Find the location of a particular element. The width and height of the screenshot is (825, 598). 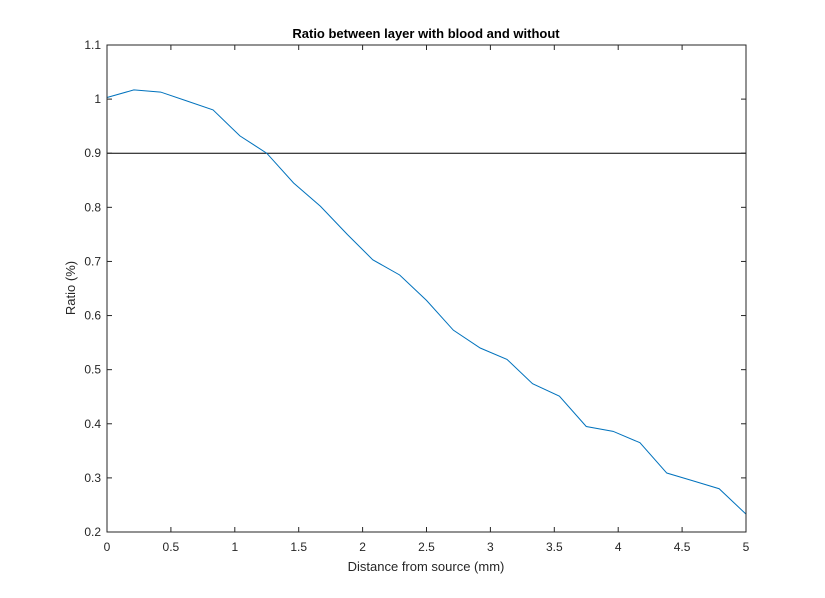

x-tick-label: 4 is located at coordinates (618, 547).